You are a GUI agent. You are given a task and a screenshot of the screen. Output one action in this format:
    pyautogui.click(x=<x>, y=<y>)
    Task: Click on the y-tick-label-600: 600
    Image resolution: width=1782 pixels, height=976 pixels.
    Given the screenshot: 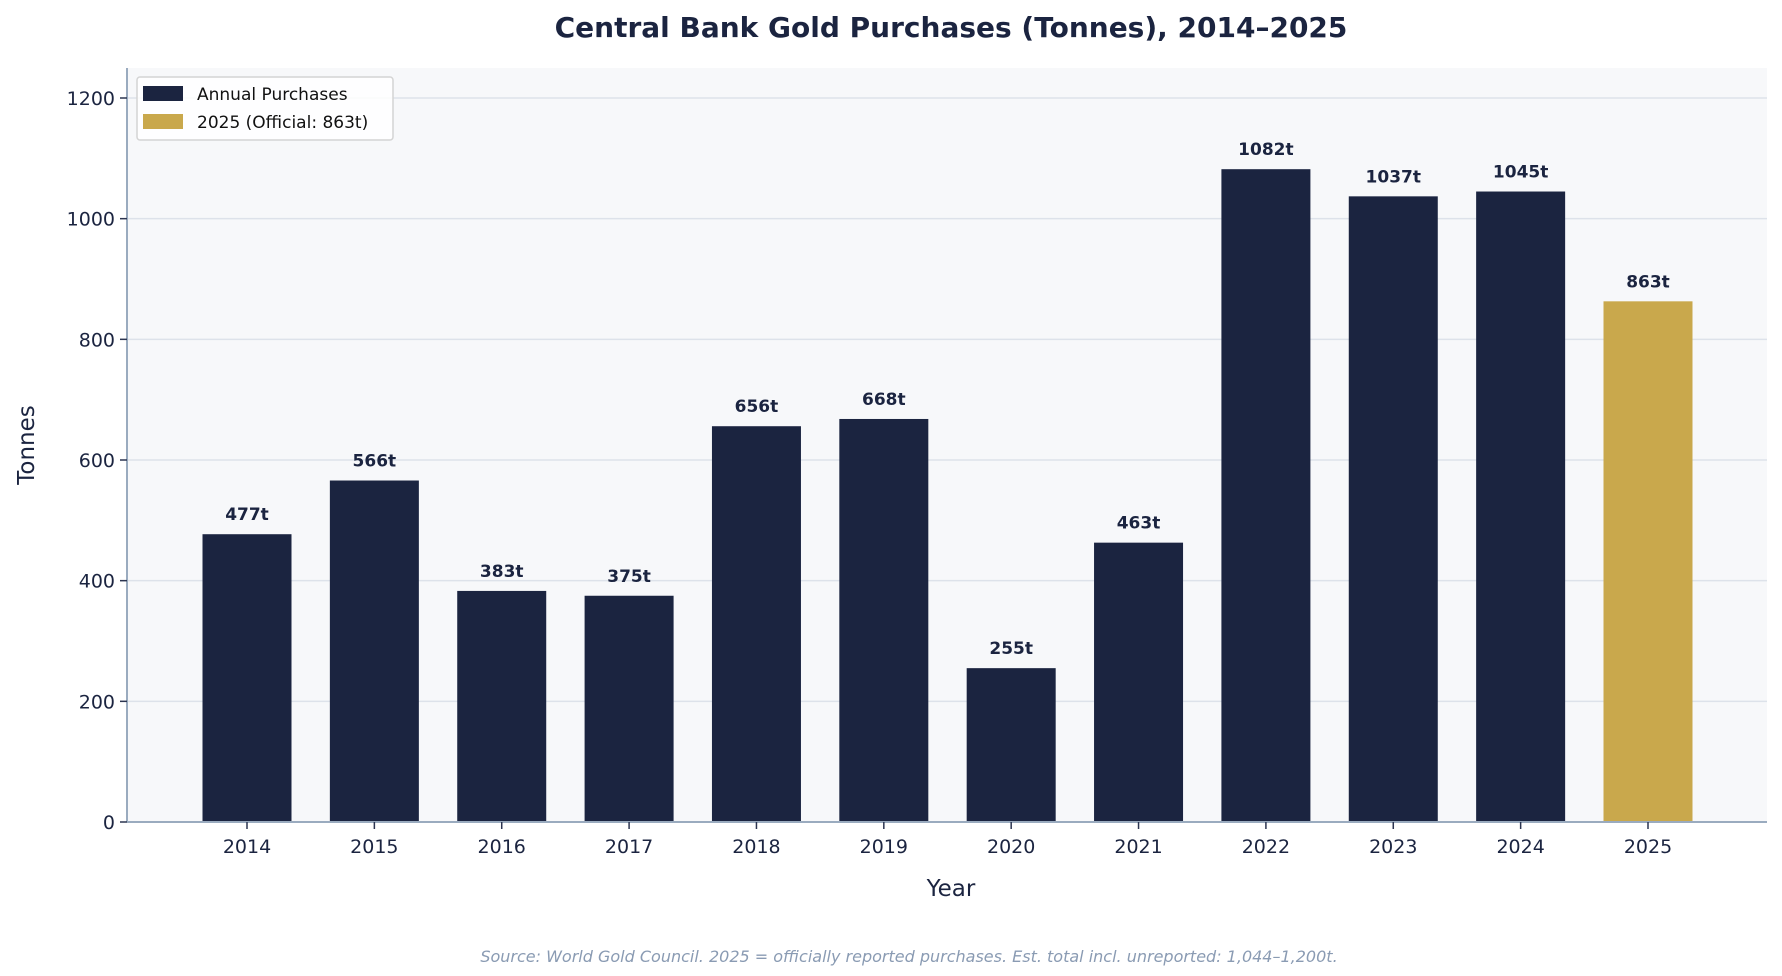 What is the action you would take?
    pyautogui.click(x=97, y=461)
    